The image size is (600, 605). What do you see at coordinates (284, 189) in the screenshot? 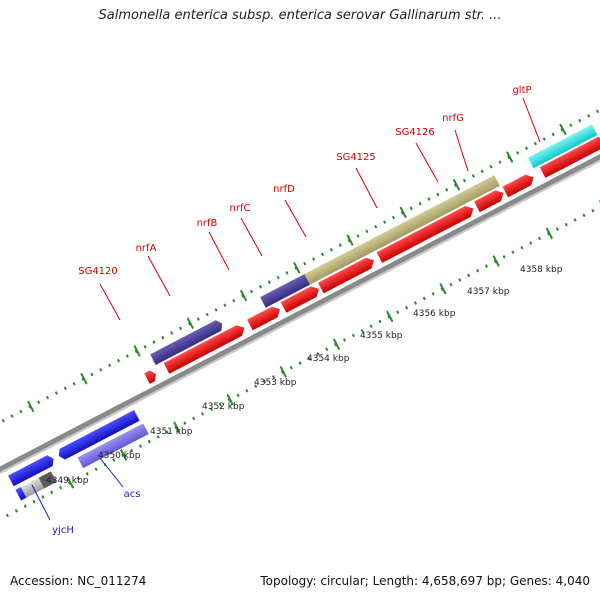
I see `gene-label-nrfD: nrfD` at bounding box center [284, 189].